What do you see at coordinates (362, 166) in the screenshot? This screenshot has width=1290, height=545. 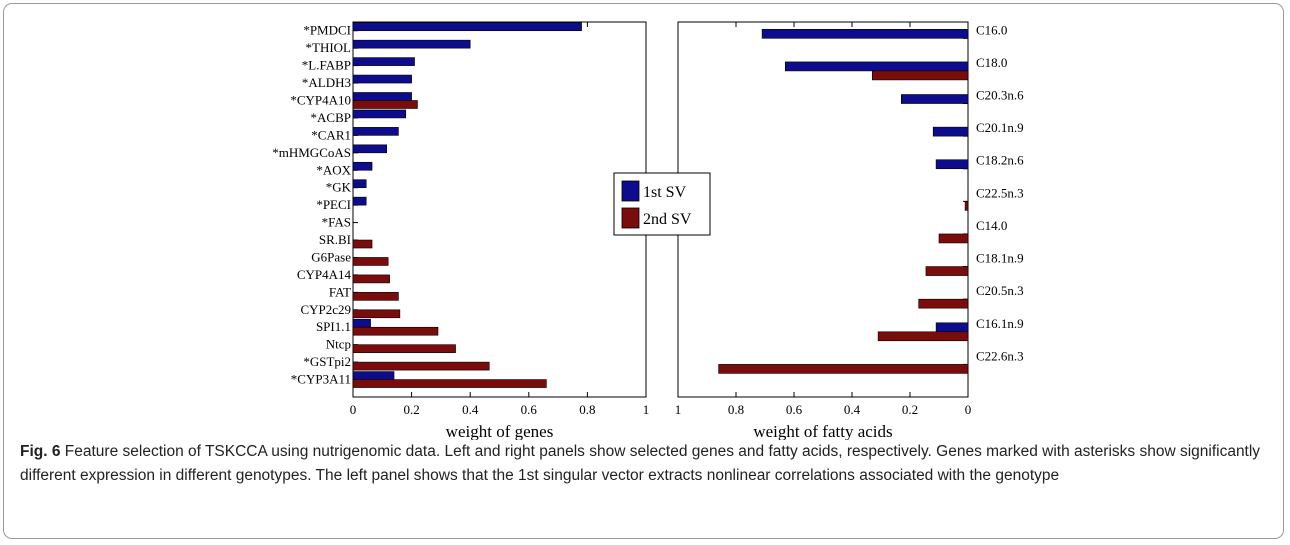 I see `bar-1st-sv-aox` at bounding box center [362, 166].